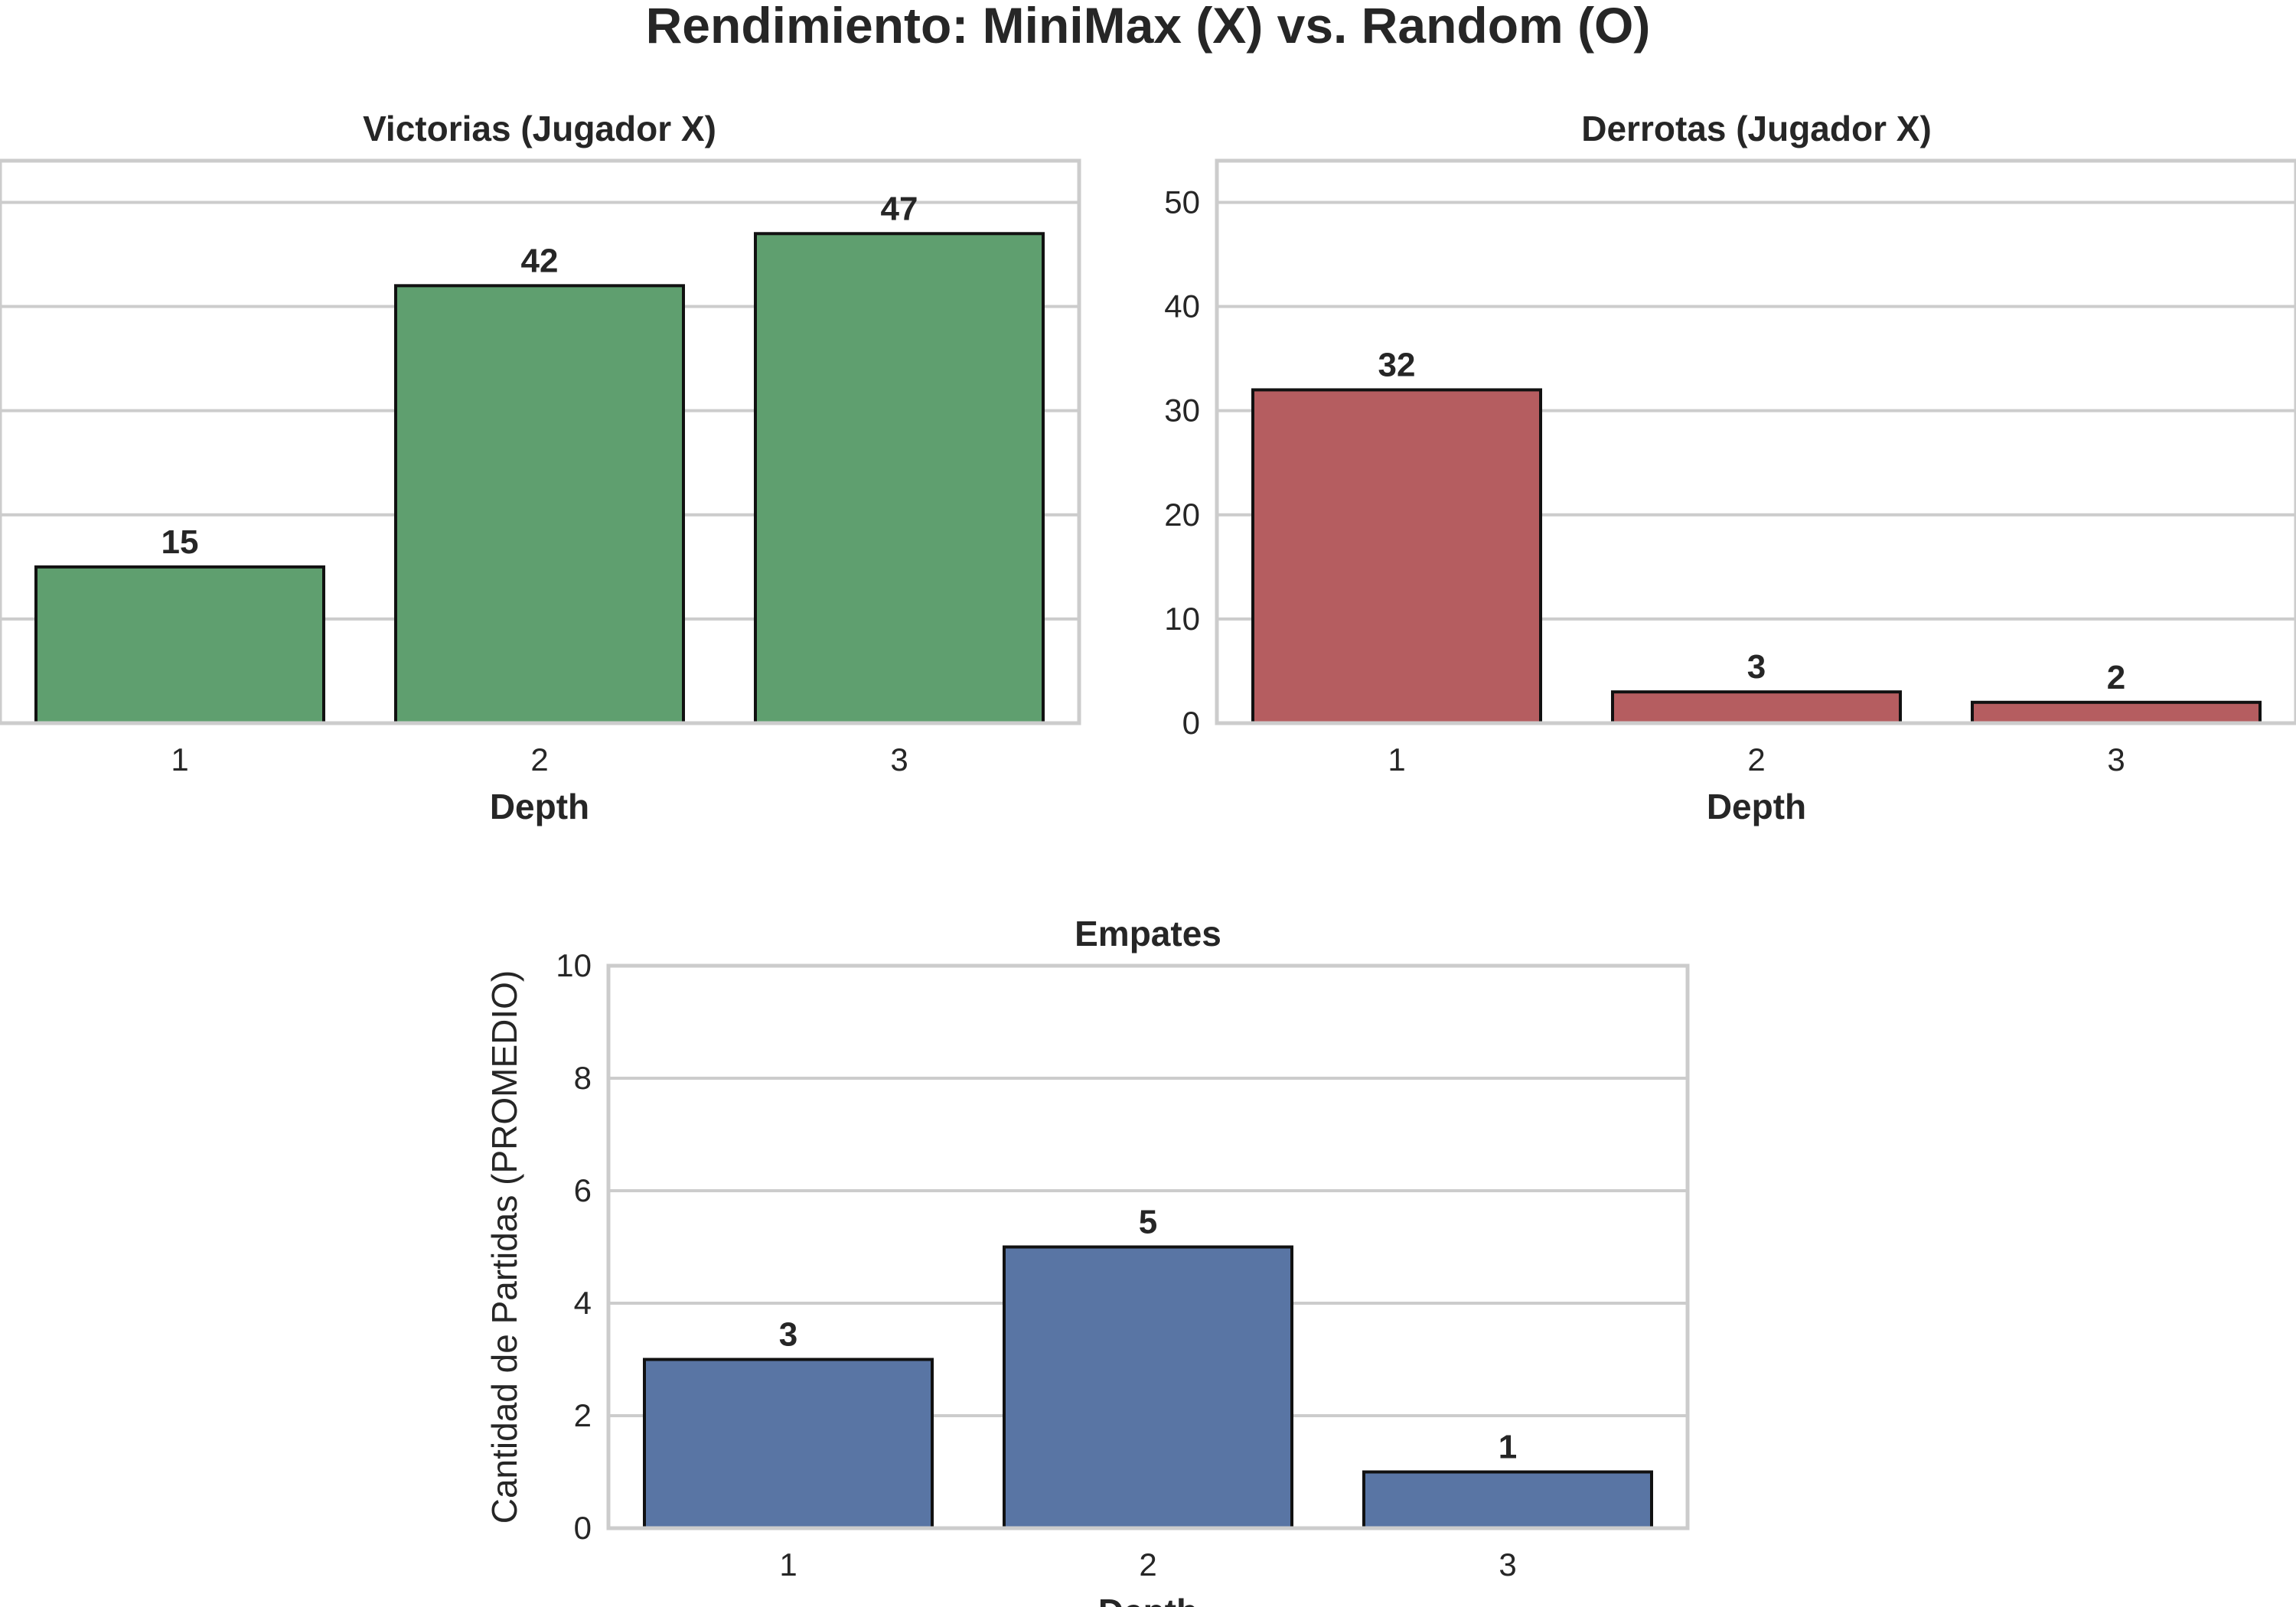 This screenshot has width=2296, height=1607. Describe the element at coordinates (583, 1078) in the screenshot. I see `y-tick-label: 8` at that location.